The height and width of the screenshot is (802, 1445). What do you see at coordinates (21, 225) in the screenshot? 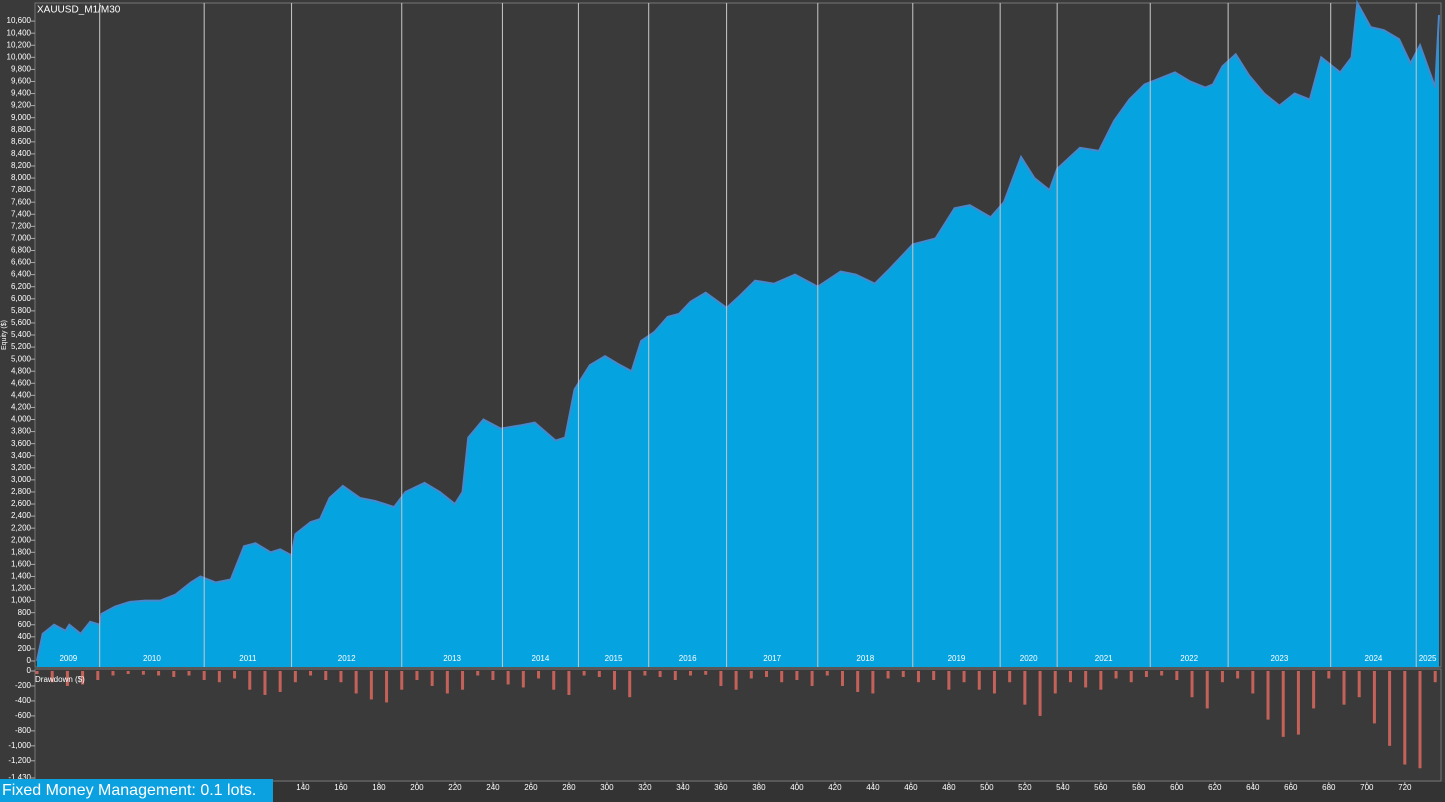
I see `y-tick-label: 7,200` at bounding box center [21, 225].